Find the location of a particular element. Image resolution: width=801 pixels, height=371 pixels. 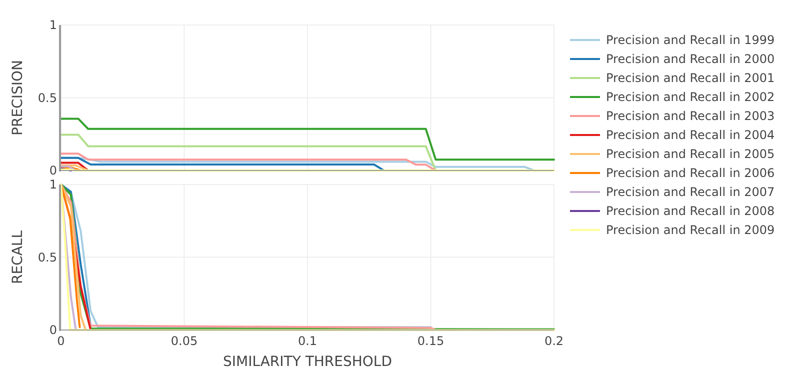

x-tick-label: 0.2 is located at coordinates (554, 341).